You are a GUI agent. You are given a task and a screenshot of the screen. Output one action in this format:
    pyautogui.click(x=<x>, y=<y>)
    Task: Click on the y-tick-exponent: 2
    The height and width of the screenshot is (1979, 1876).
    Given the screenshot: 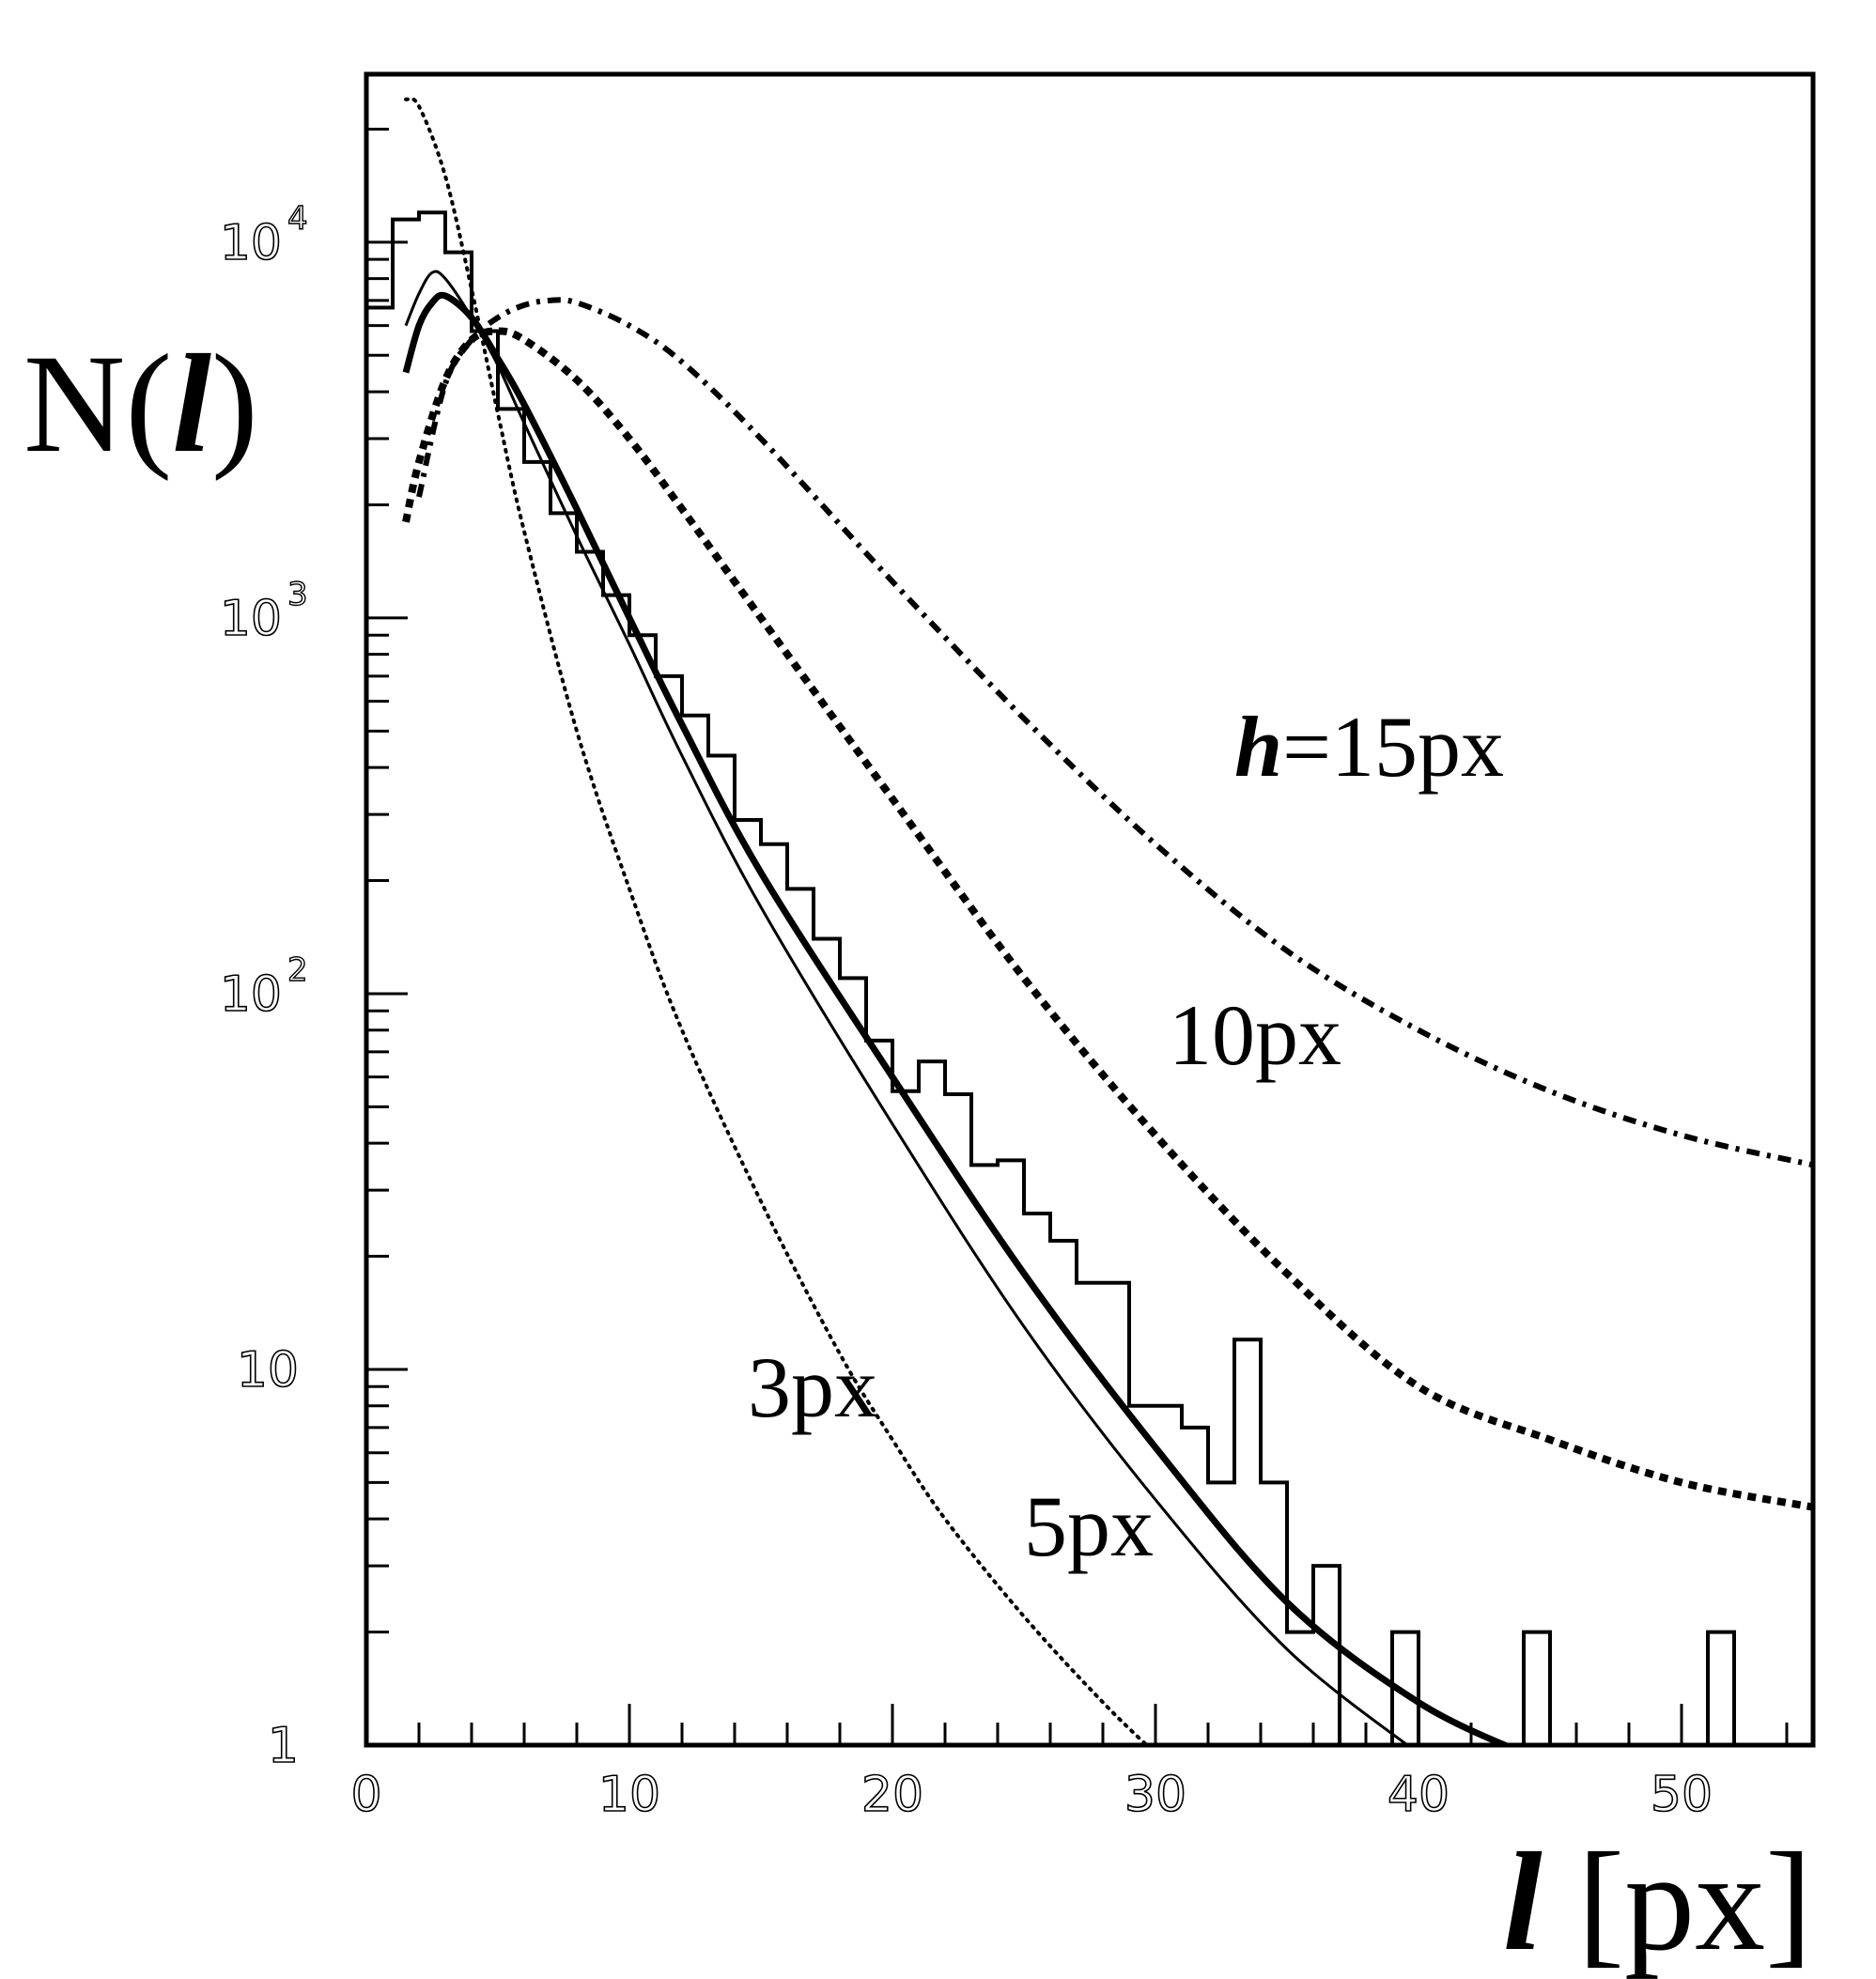 What is the action you would take?
    pyautogui.click(x=298, y=970)
    